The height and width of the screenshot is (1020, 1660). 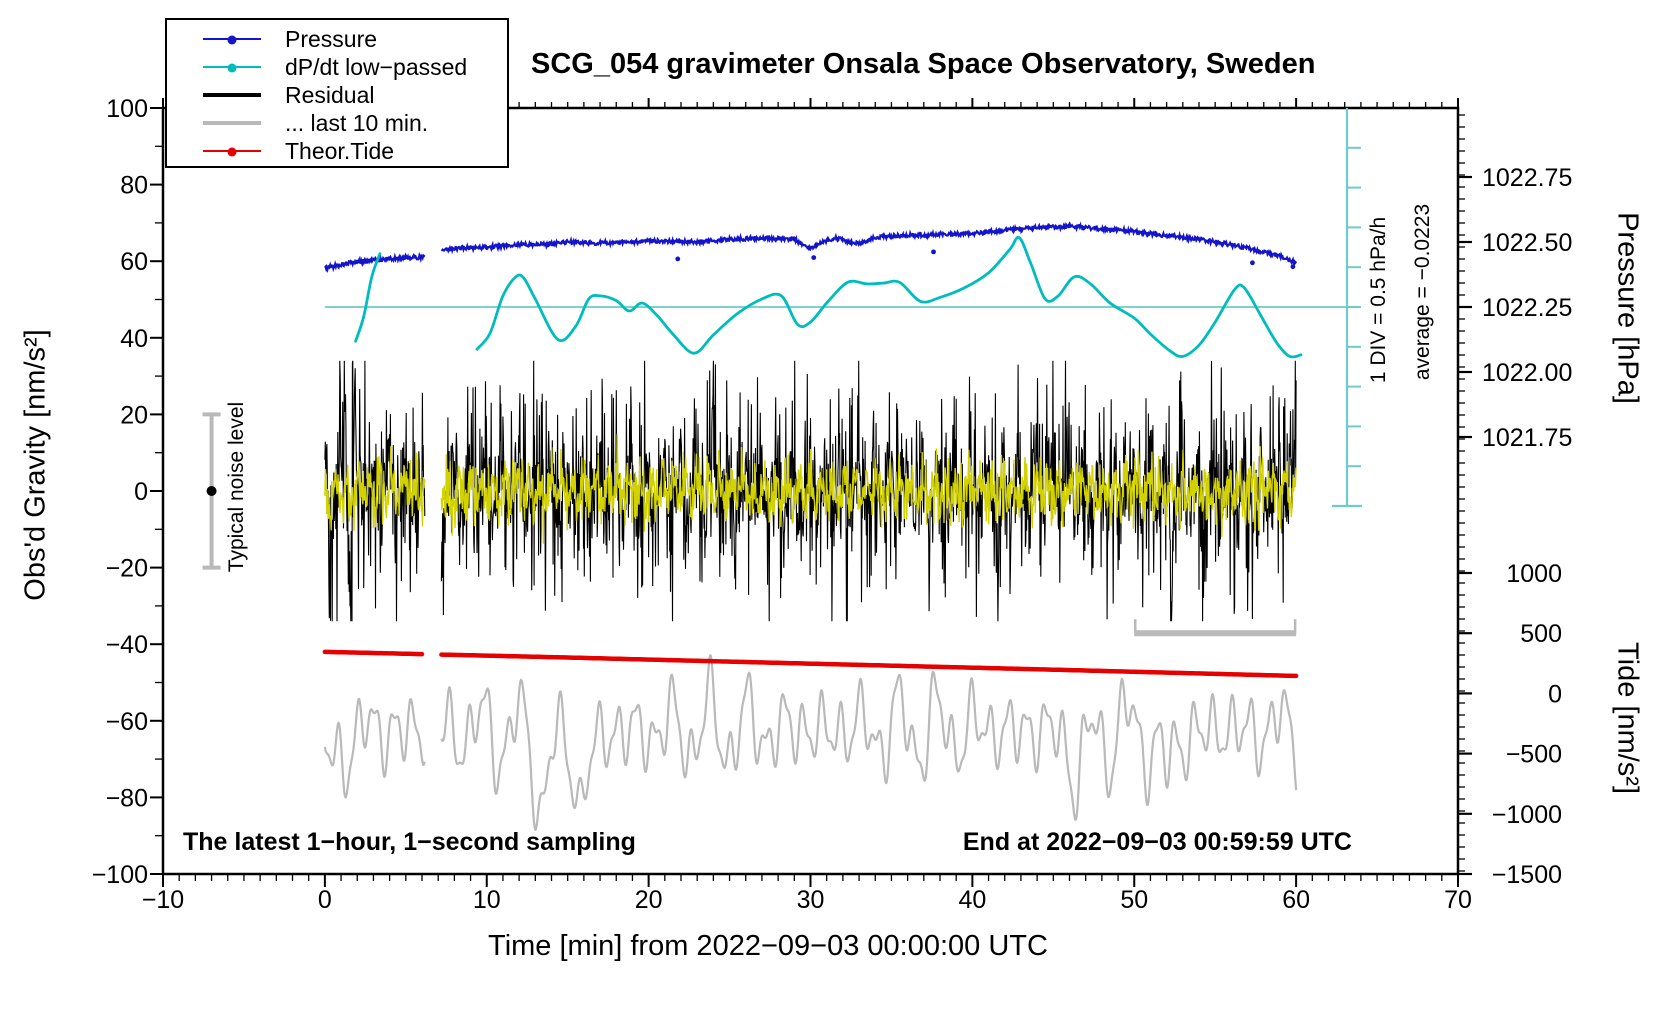 I want to click on residual-overlay-series, so click(x=810, y=489).